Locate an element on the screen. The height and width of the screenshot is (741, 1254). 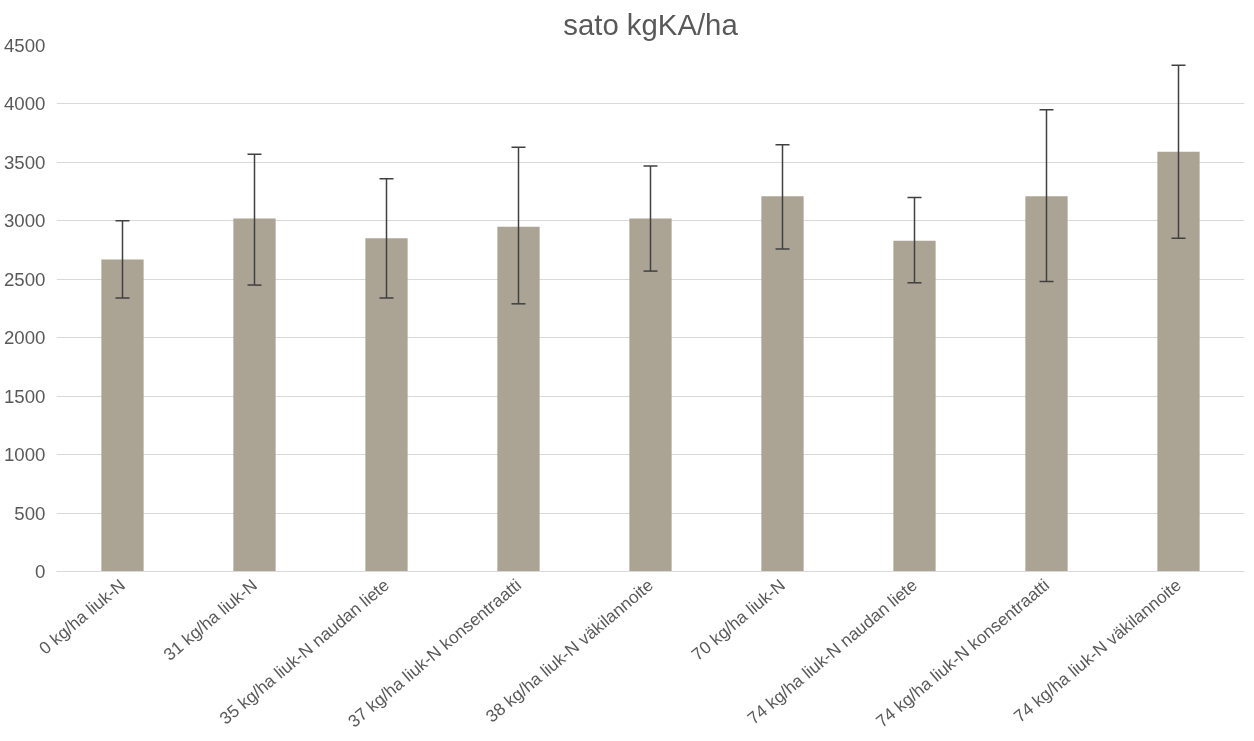
y-tick-label: 2500 is located at coordinates (25, 279).